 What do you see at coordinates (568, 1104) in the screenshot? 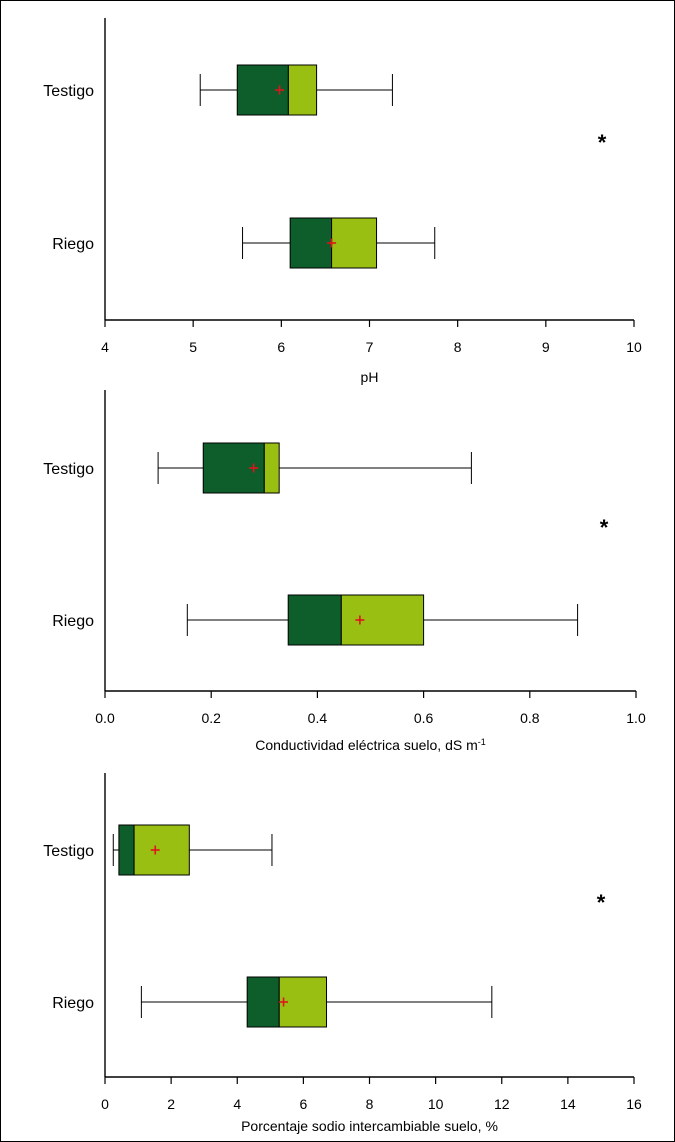
I see `x-tick-label: 14` at bounding box center [568, 1104].